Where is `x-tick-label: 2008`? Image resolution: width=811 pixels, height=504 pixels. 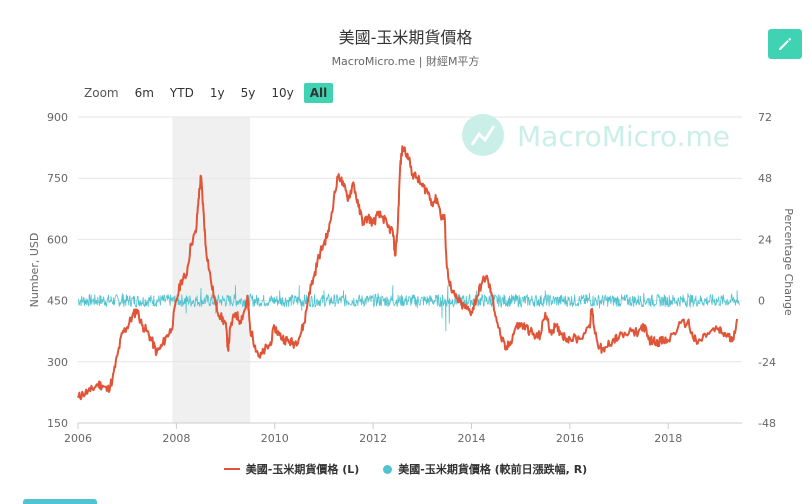
x-tick-label: 2008 is located at coordinates (176, 438).